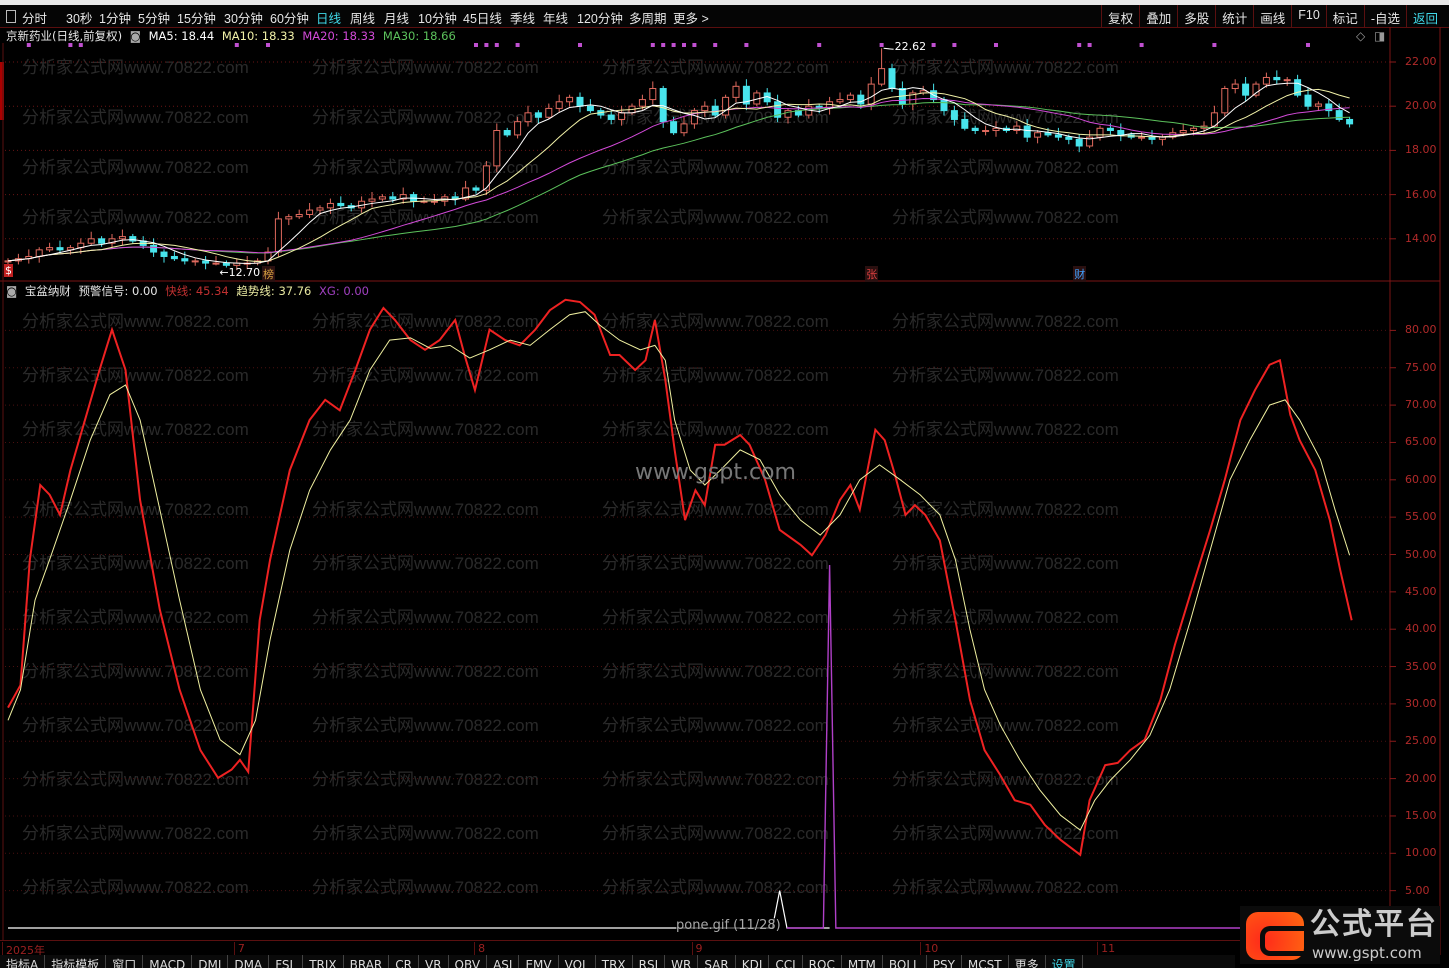 This screenshot has width=1449, height=968. Describe the element at coordinates (648, 19) in the screenshot. I see `period-tab-15: 多周期` at that location.